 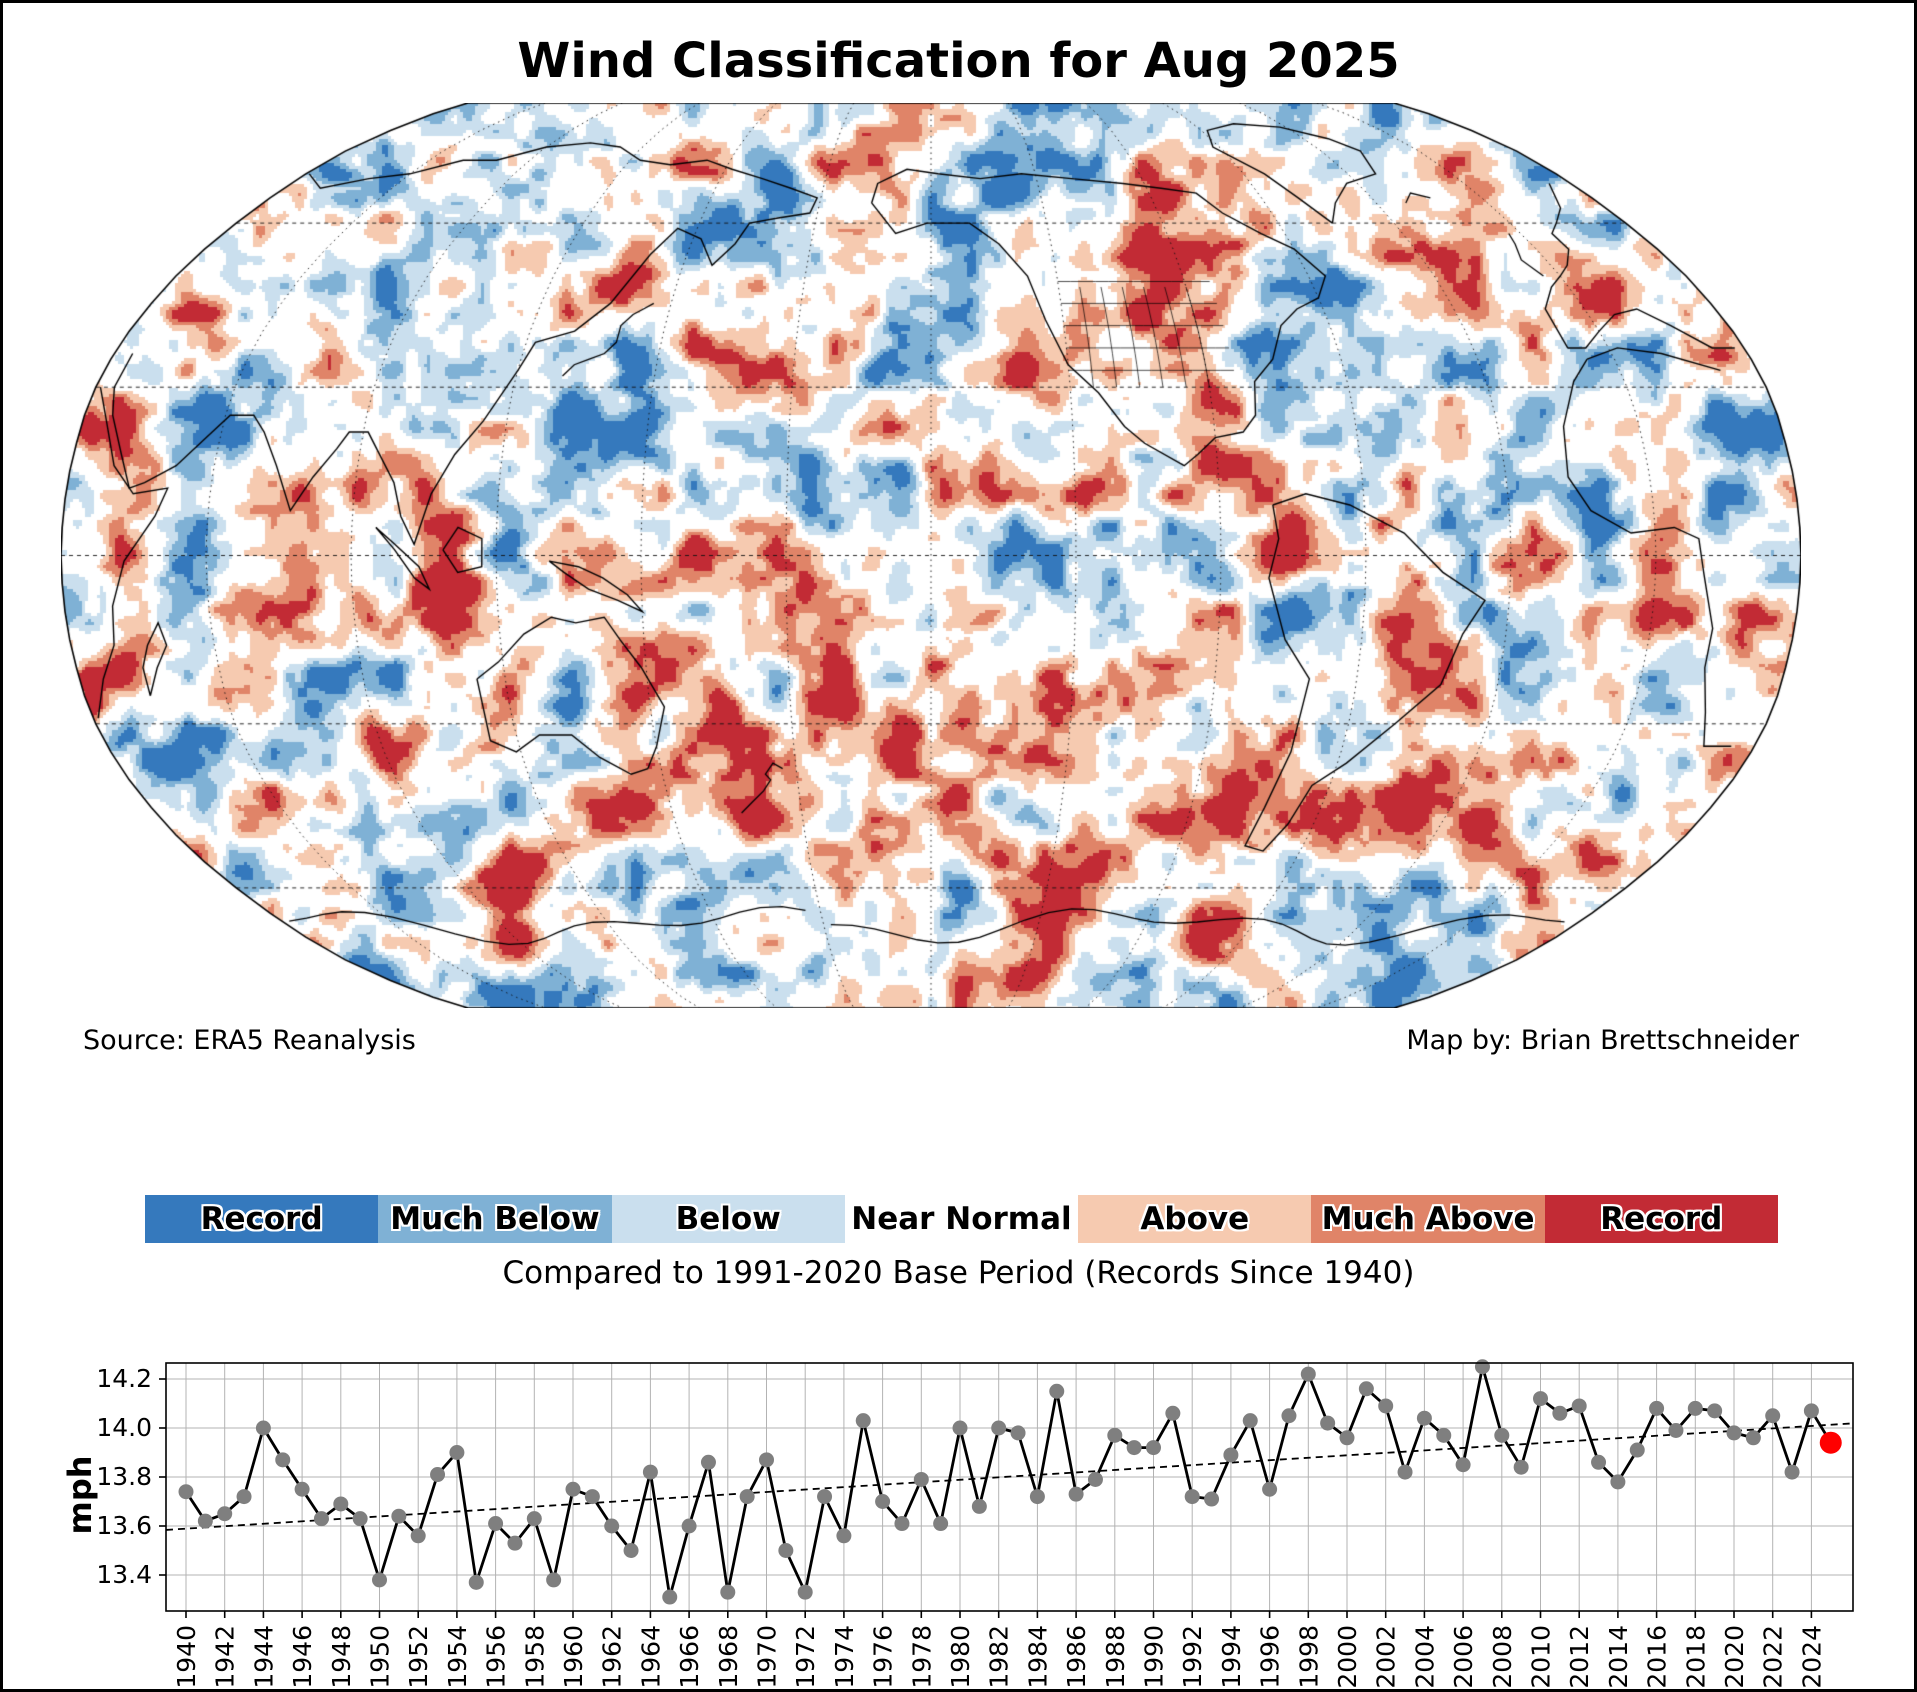 What do you see at coordinates (1502, 1657) in the screenshot?
I see `x-tick-label: 2008` at bounding box center [1502, 1657].